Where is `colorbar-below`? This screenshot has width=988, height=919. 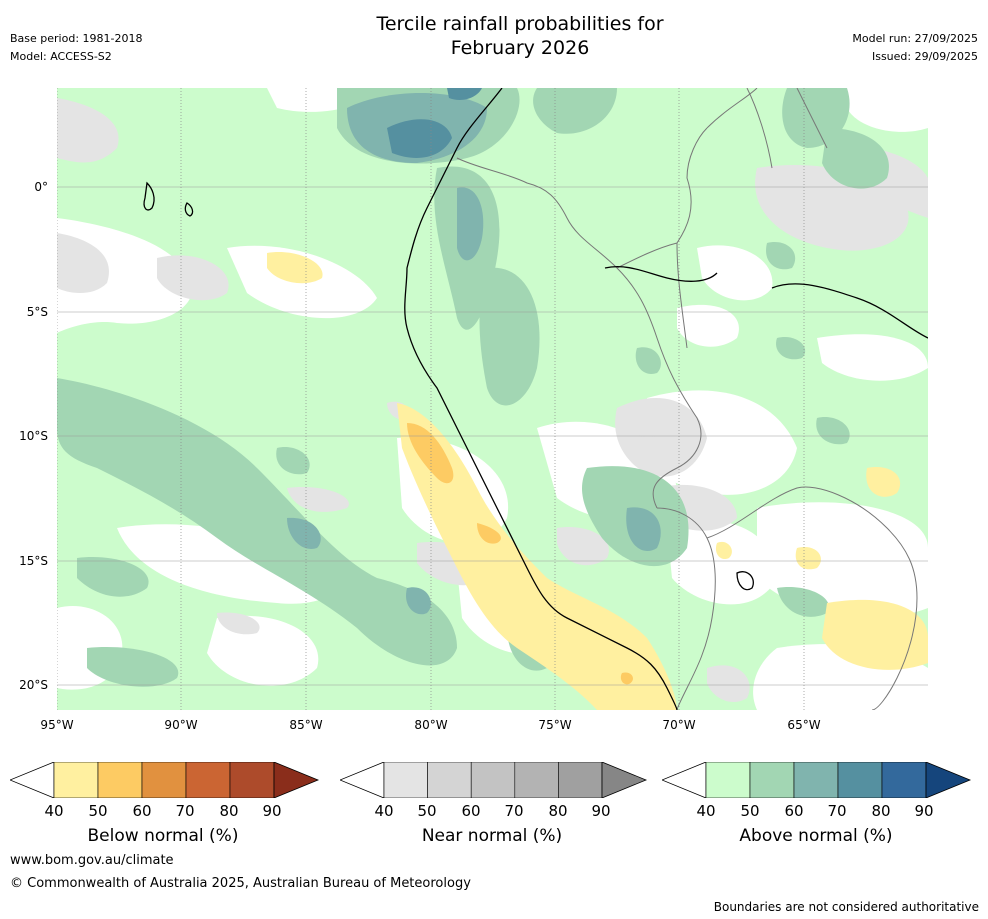 colorbar-below is located at coordinates (165, 780).